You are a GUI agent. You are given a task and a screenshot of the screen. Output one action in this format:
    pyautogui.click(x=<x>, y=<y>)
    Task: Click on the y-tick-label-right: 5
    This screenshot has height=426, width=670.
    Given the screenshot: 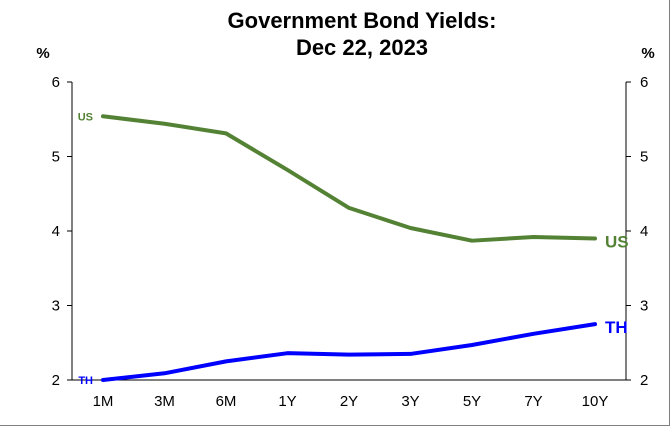 What is the action you would take?
    pyautogui.click(x=644, y=157)
    